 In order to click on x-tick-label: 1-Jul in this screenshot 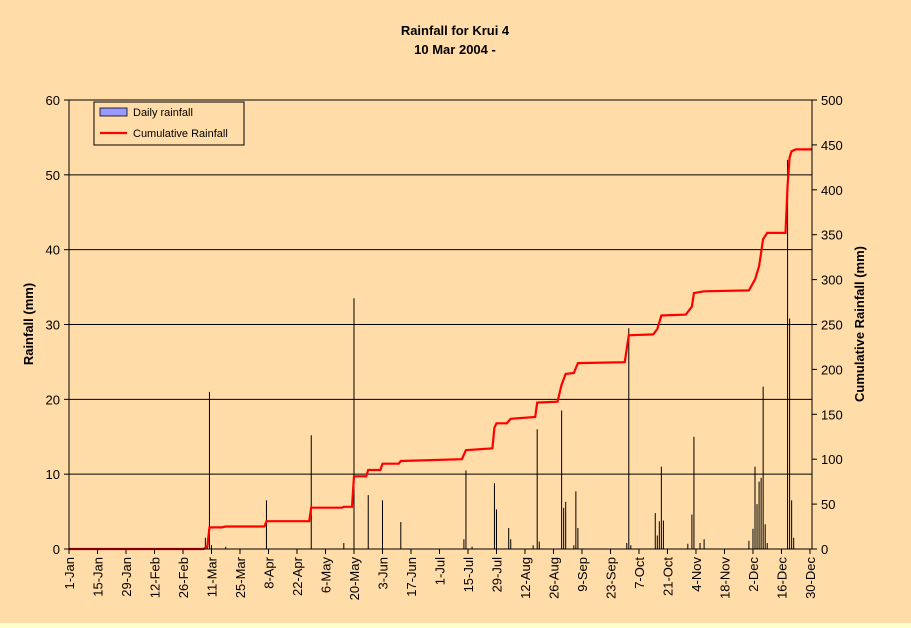, I will do `click(439, 571)`.